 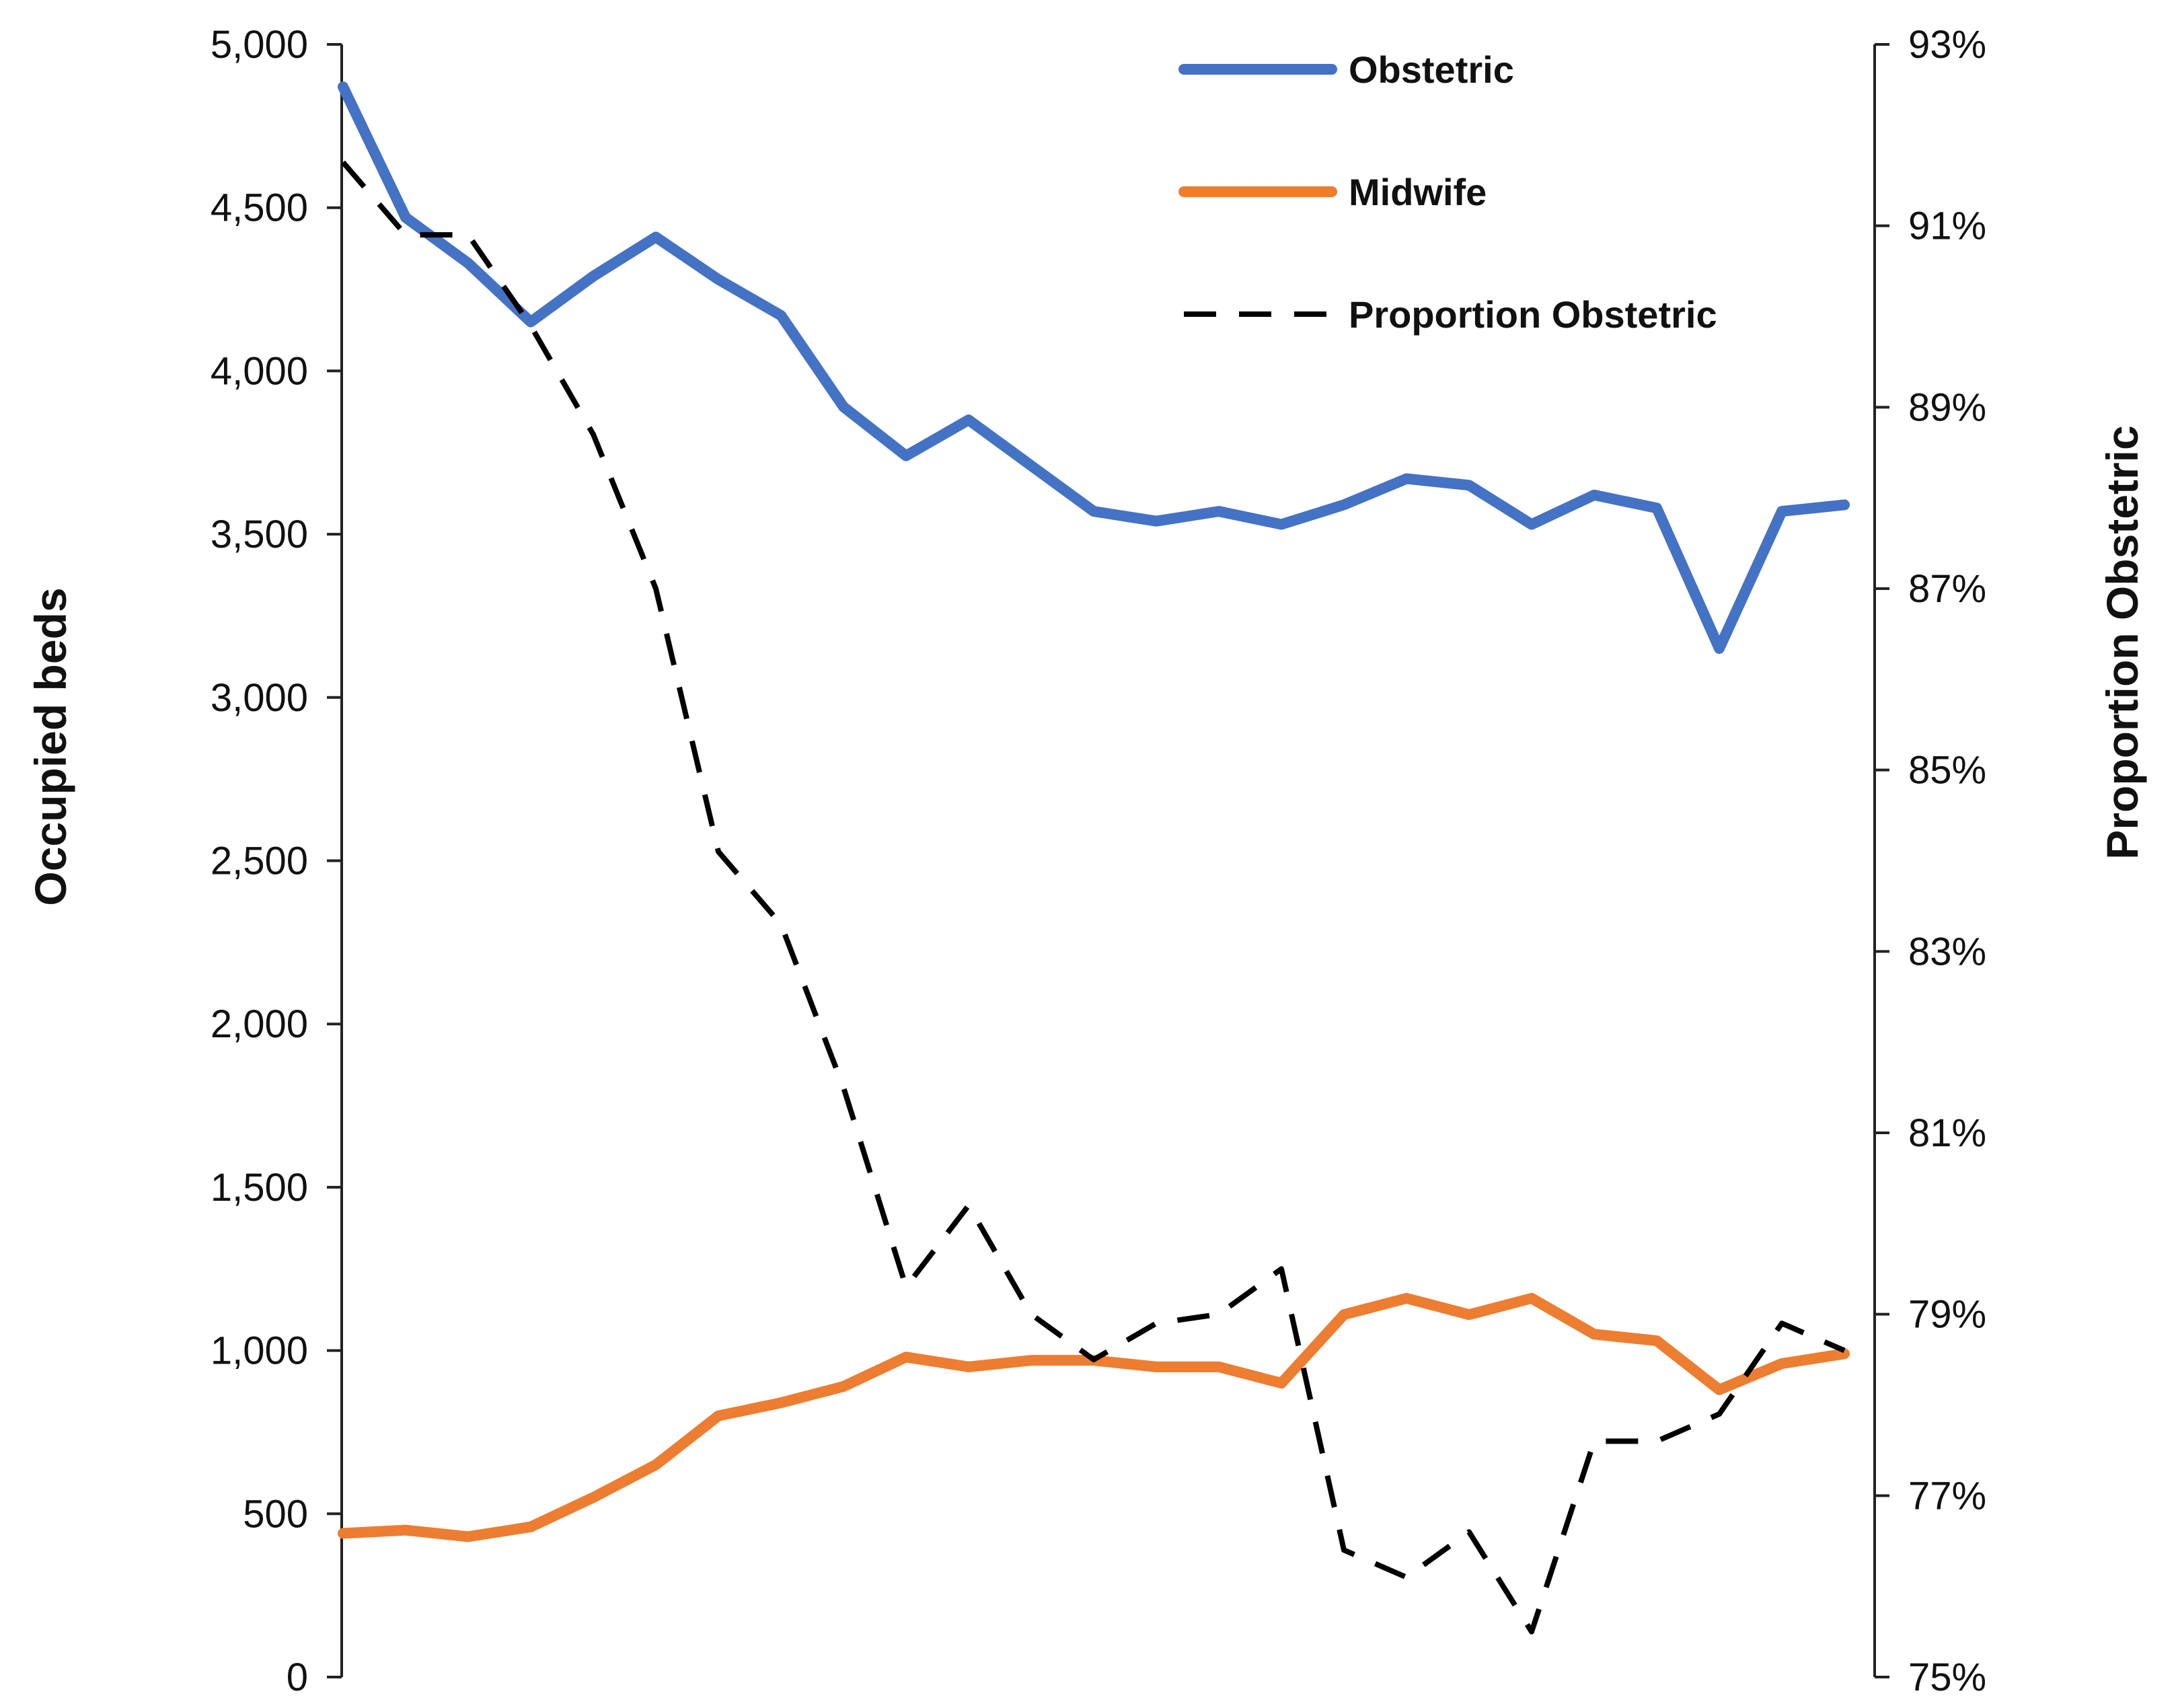 What do you see at coordinates (1947, 45) in the screenshot?
I see `right-tick-label: 93%` at bounding box center [1947, 45].